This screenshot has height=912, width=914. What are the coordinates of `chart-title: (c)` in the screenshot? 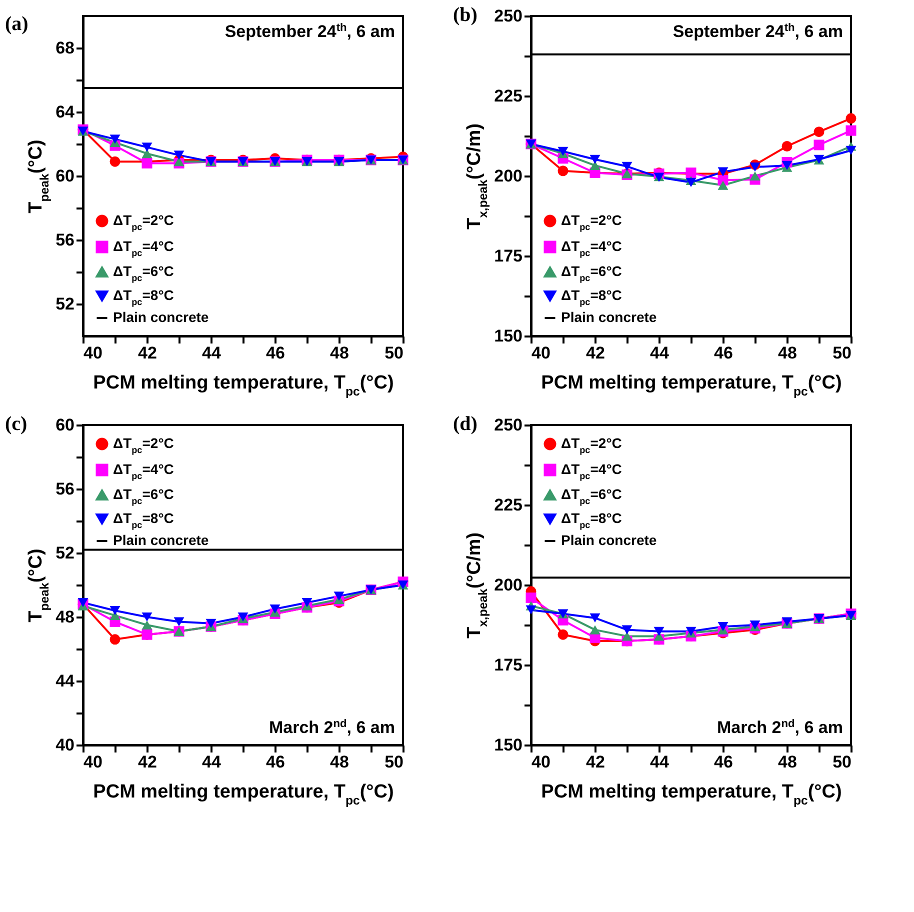 It's located at (16, 424).